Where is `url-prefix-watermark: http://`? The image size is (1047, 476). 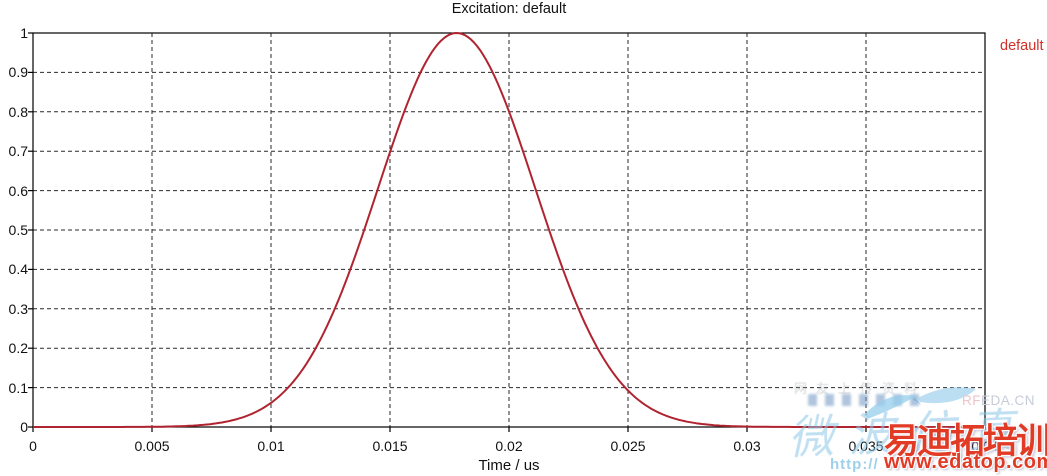 url-prefix-watermark: http:// is located at coordinates (854, 464).